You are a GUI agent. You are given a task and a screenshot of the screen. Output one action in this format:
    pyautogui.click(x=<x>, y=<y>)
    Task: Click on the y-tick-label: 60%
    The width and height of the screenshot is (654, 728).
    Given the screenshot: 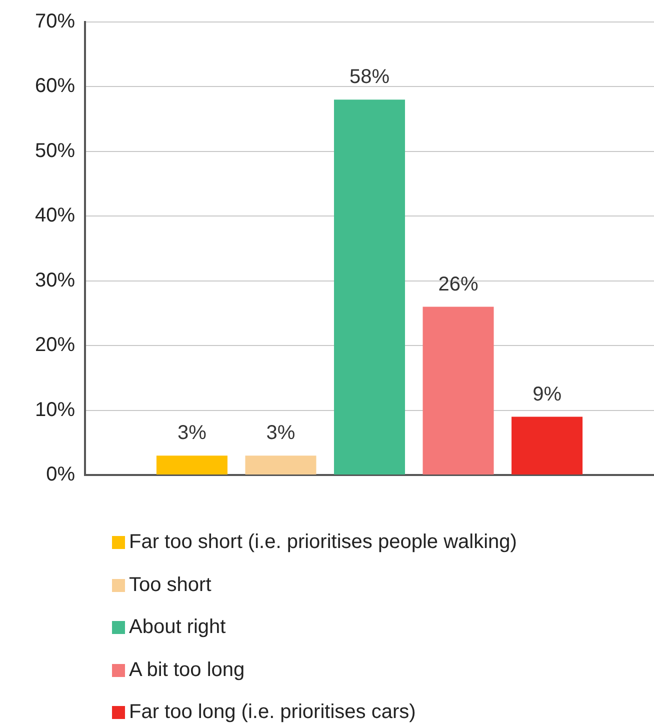 What is the action you would take?
    pyautogui.click(x=55, y=86)
    